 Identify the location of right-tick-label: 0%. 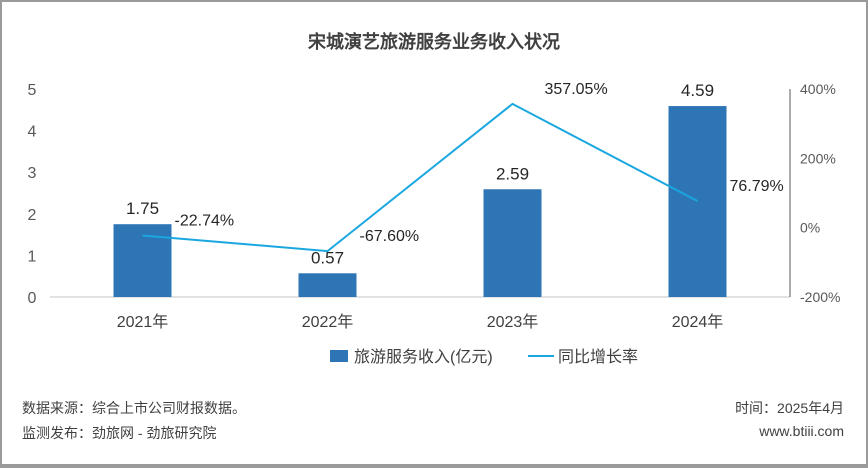
(810, 228).